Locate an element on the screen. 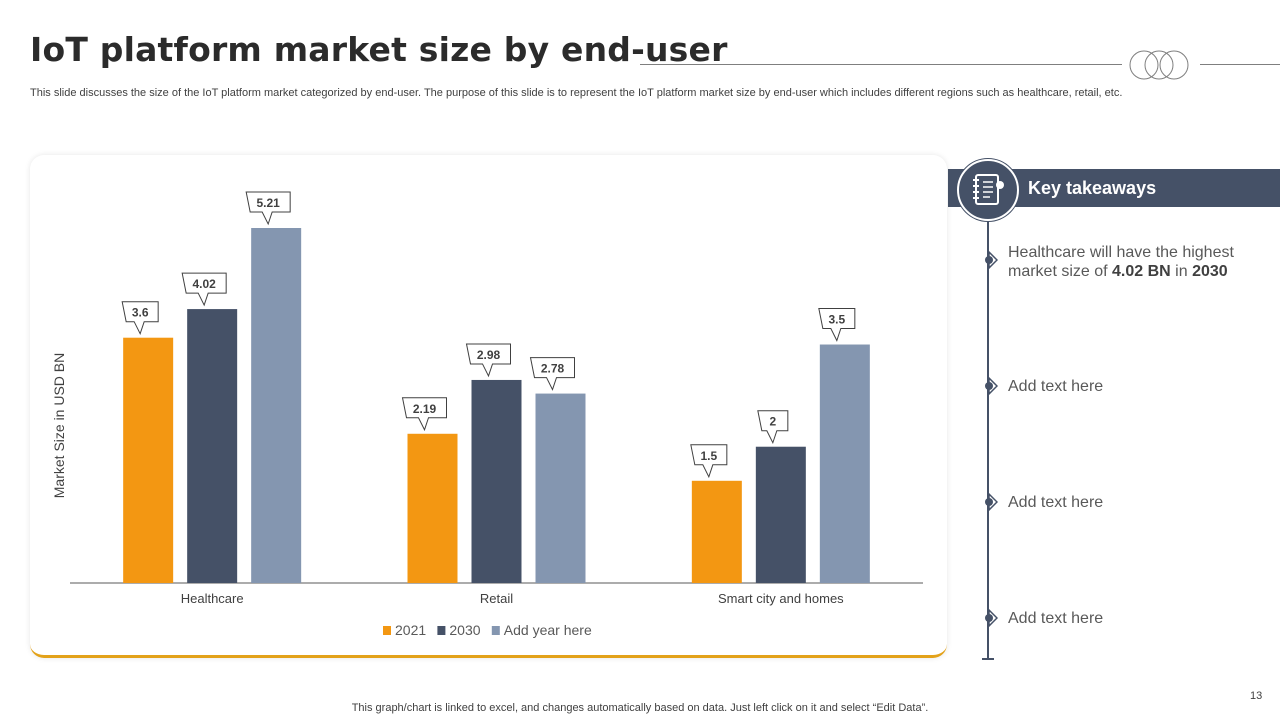 This screenshot has width=1280, height=720. page-number: 13 is located at coordinates (1256, 696).